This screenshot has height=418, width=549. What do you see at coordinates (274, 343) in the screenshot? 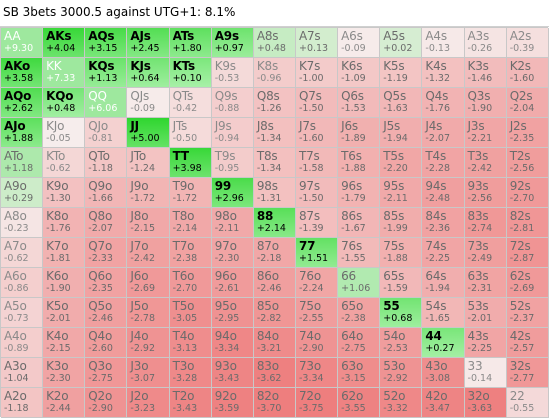
I see `hand-cell: 84o -3.21` at bounding box center [274, 343].